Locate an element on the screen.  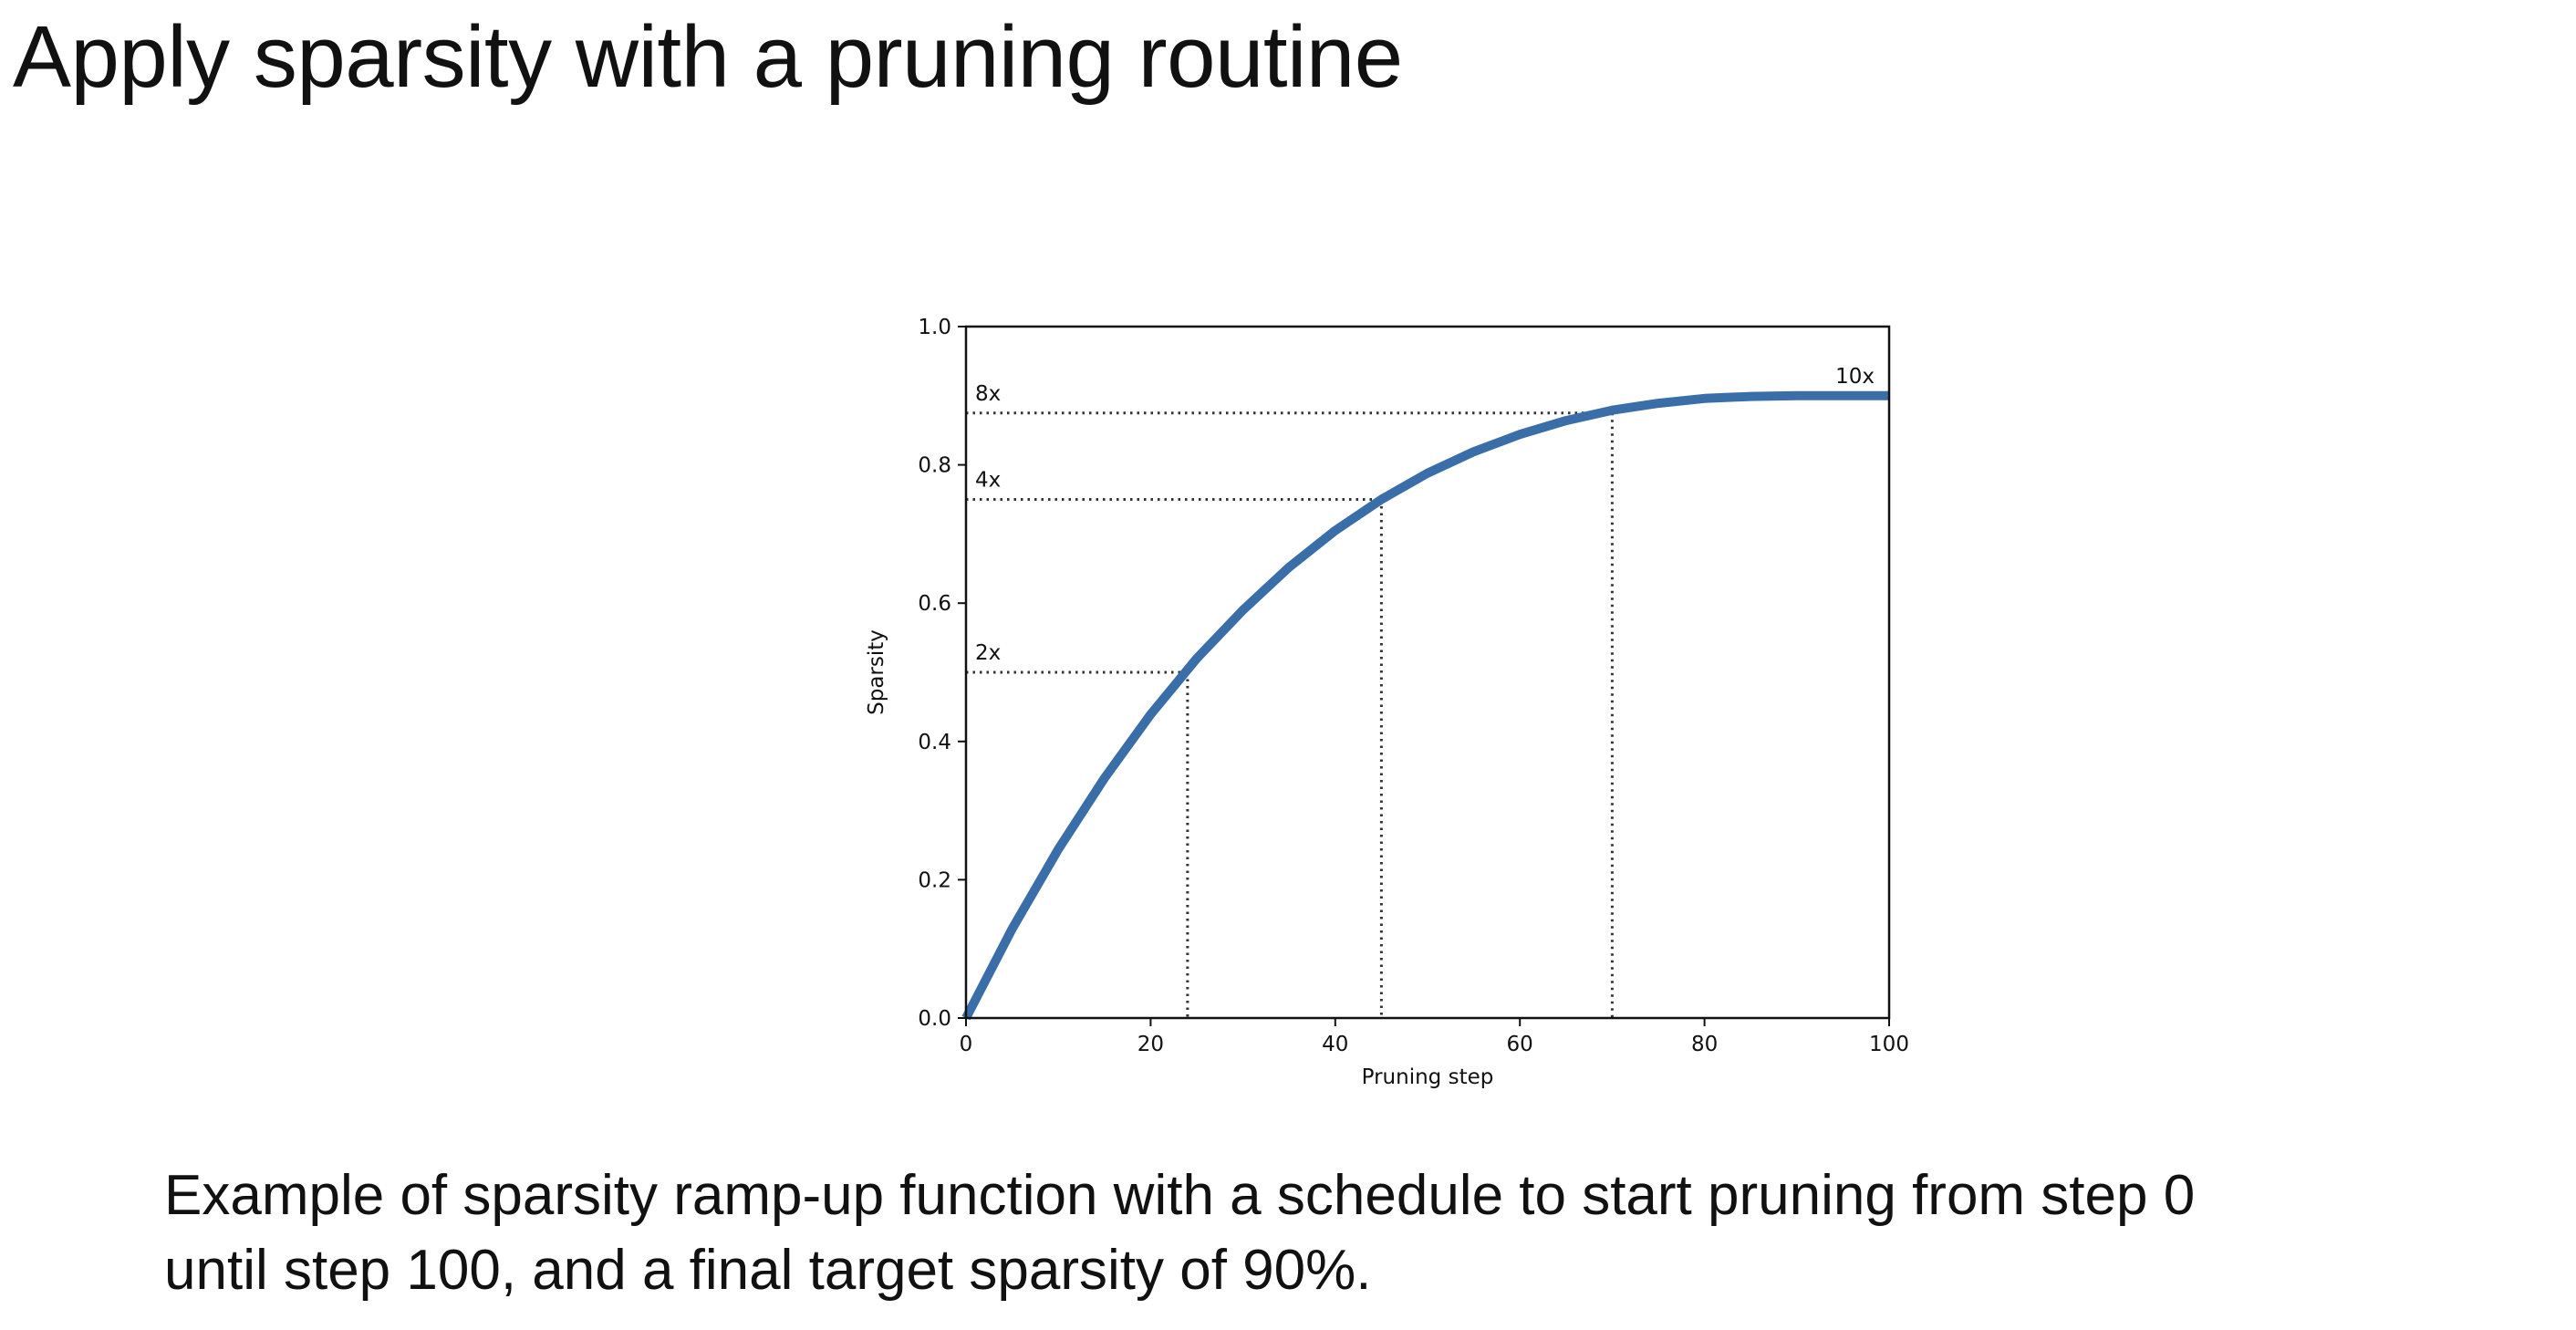
y-tick-label: 0.0 is located at coordinates (934, 1019).